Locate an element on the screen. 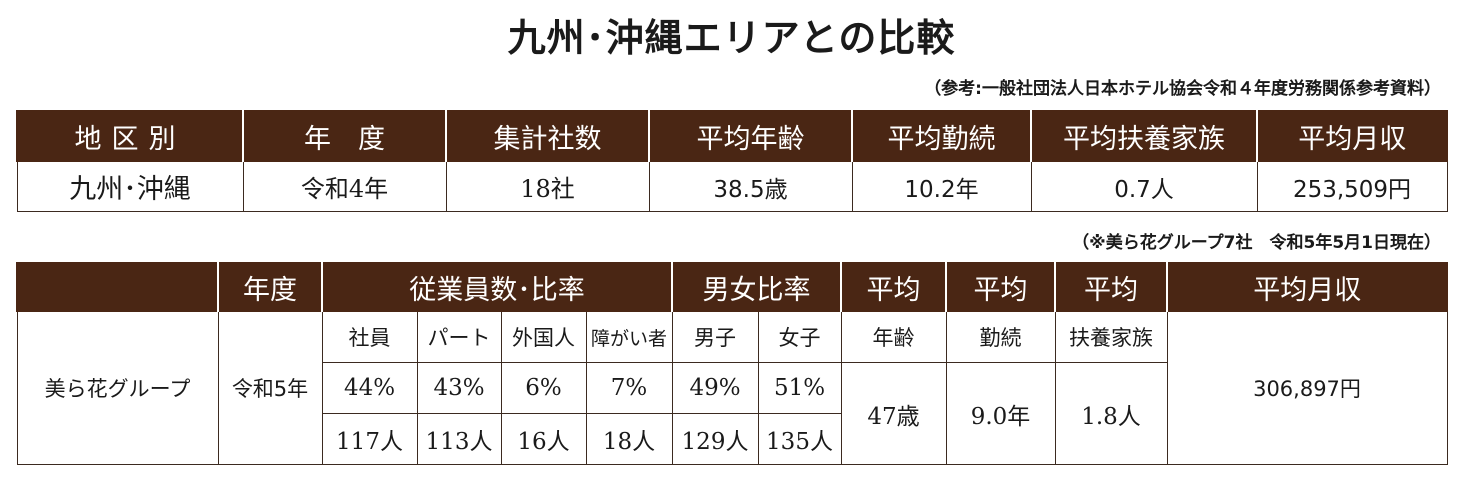 The image size is (1463, 485). group-note: （※美ら花グループ7社 令和5年5月1日現在） is located at coordinates (1256, 243).